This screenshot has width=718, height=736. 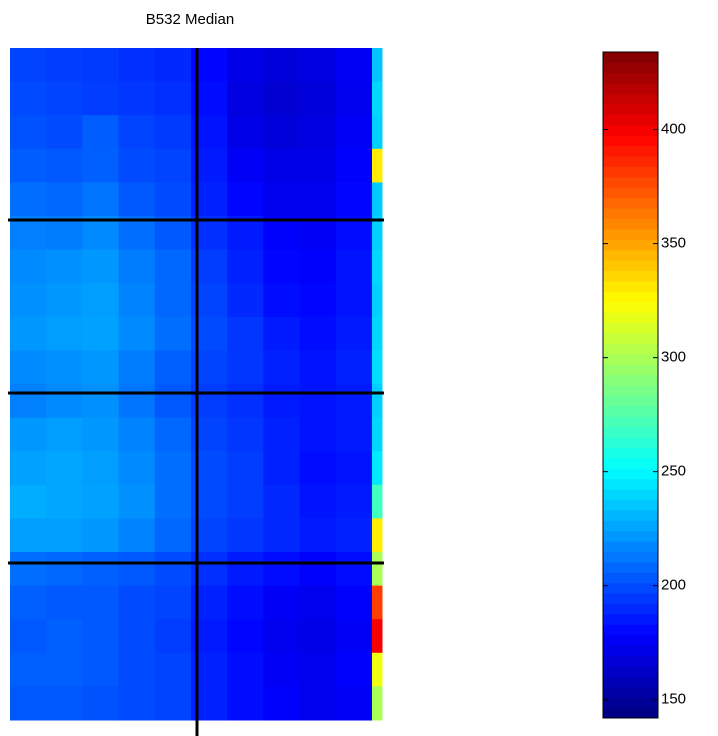 What do you see at coordinates (190, 19) in the screenshot?
I see `chart-title: B532 Median` at bounding box center [190, 19].